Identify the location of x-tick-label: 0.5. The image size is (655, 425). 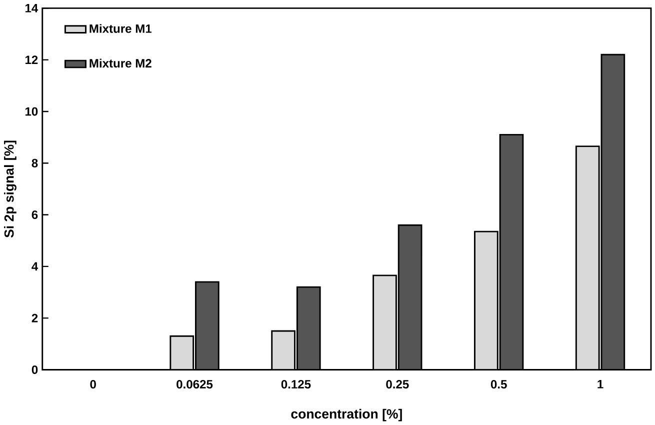
(498, 384).